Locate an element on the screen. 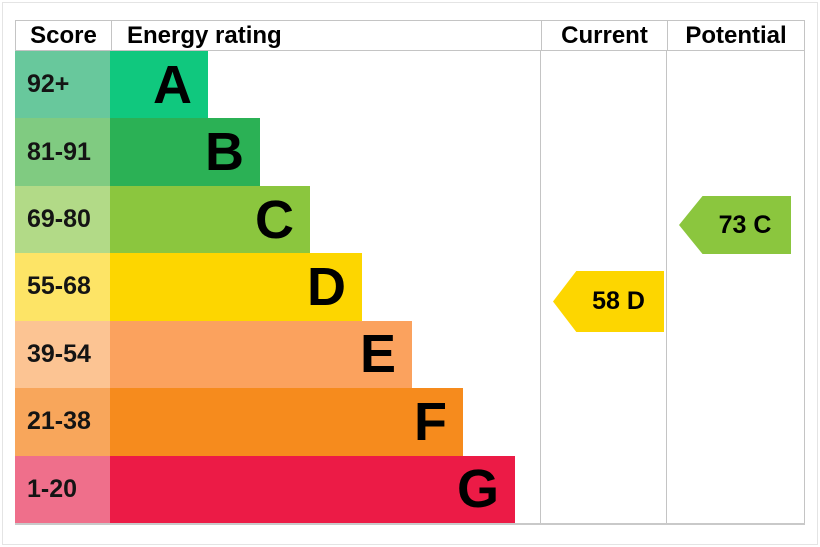  current-column: 58 D is located at coordinates (603, 287).